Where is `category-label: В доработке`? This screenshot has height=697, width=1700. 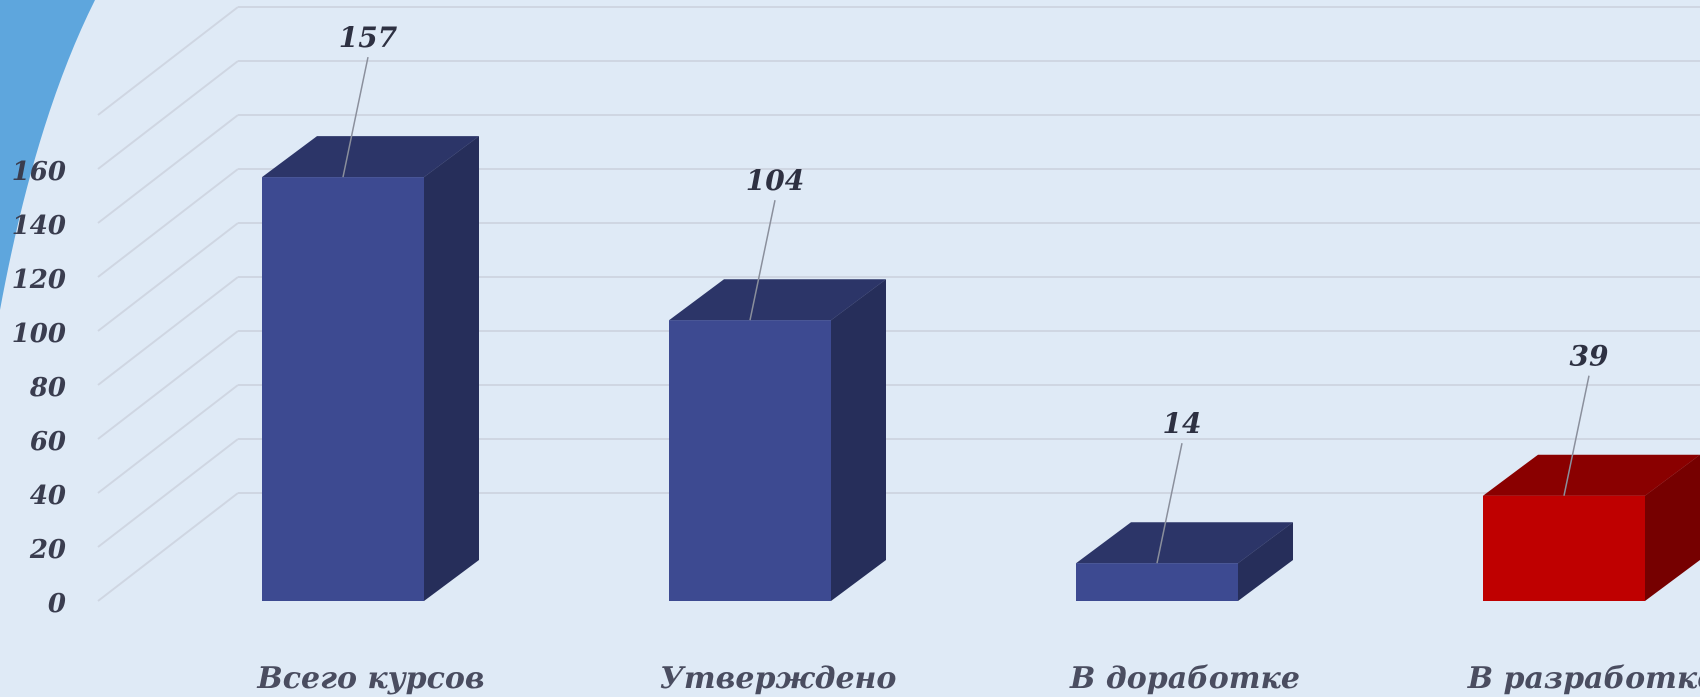 category-label: В доработке is located at coordinates (1184, 678).